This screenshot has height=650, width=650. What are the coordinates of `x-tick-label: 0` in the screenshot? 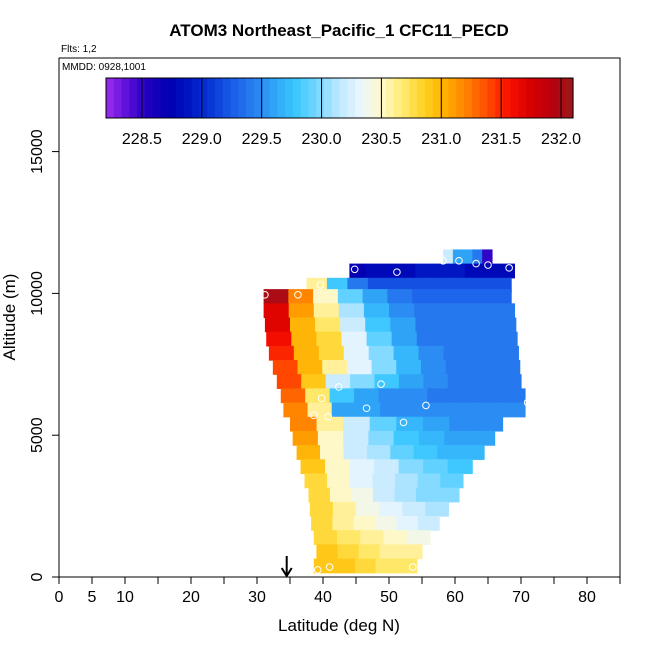 It's located at (59, 597).